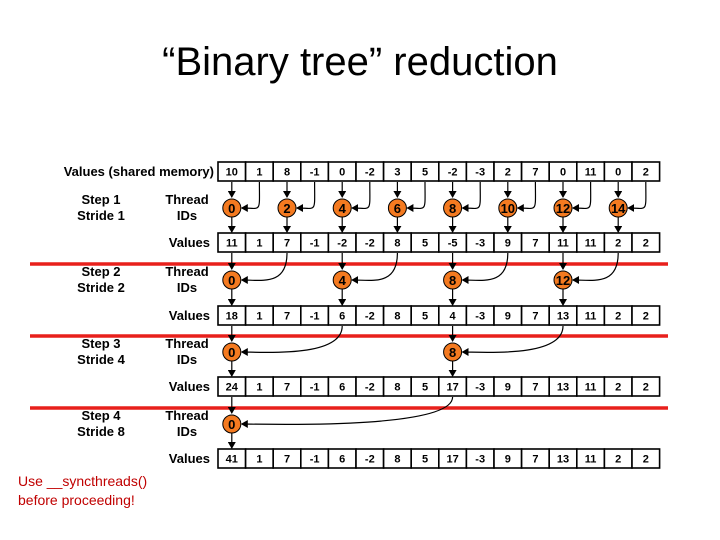 This screenshot has width=720, height=540. What do you see at coordinates (397, 173) in the screenshot?
I see `value-text: 3` at bounding box center [397, 173].